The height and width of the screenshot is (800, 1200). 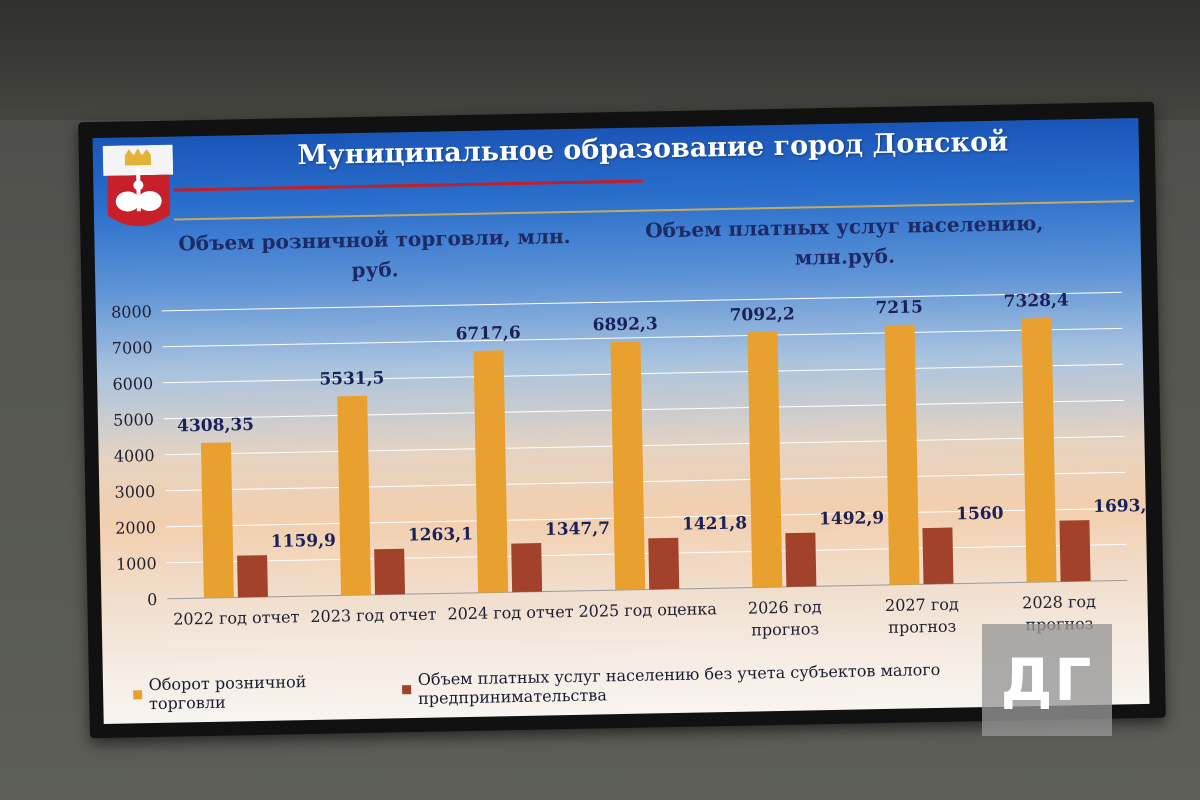 I want to click on x-tick-label: 2023 год отчет, so click(x=373, y=615).